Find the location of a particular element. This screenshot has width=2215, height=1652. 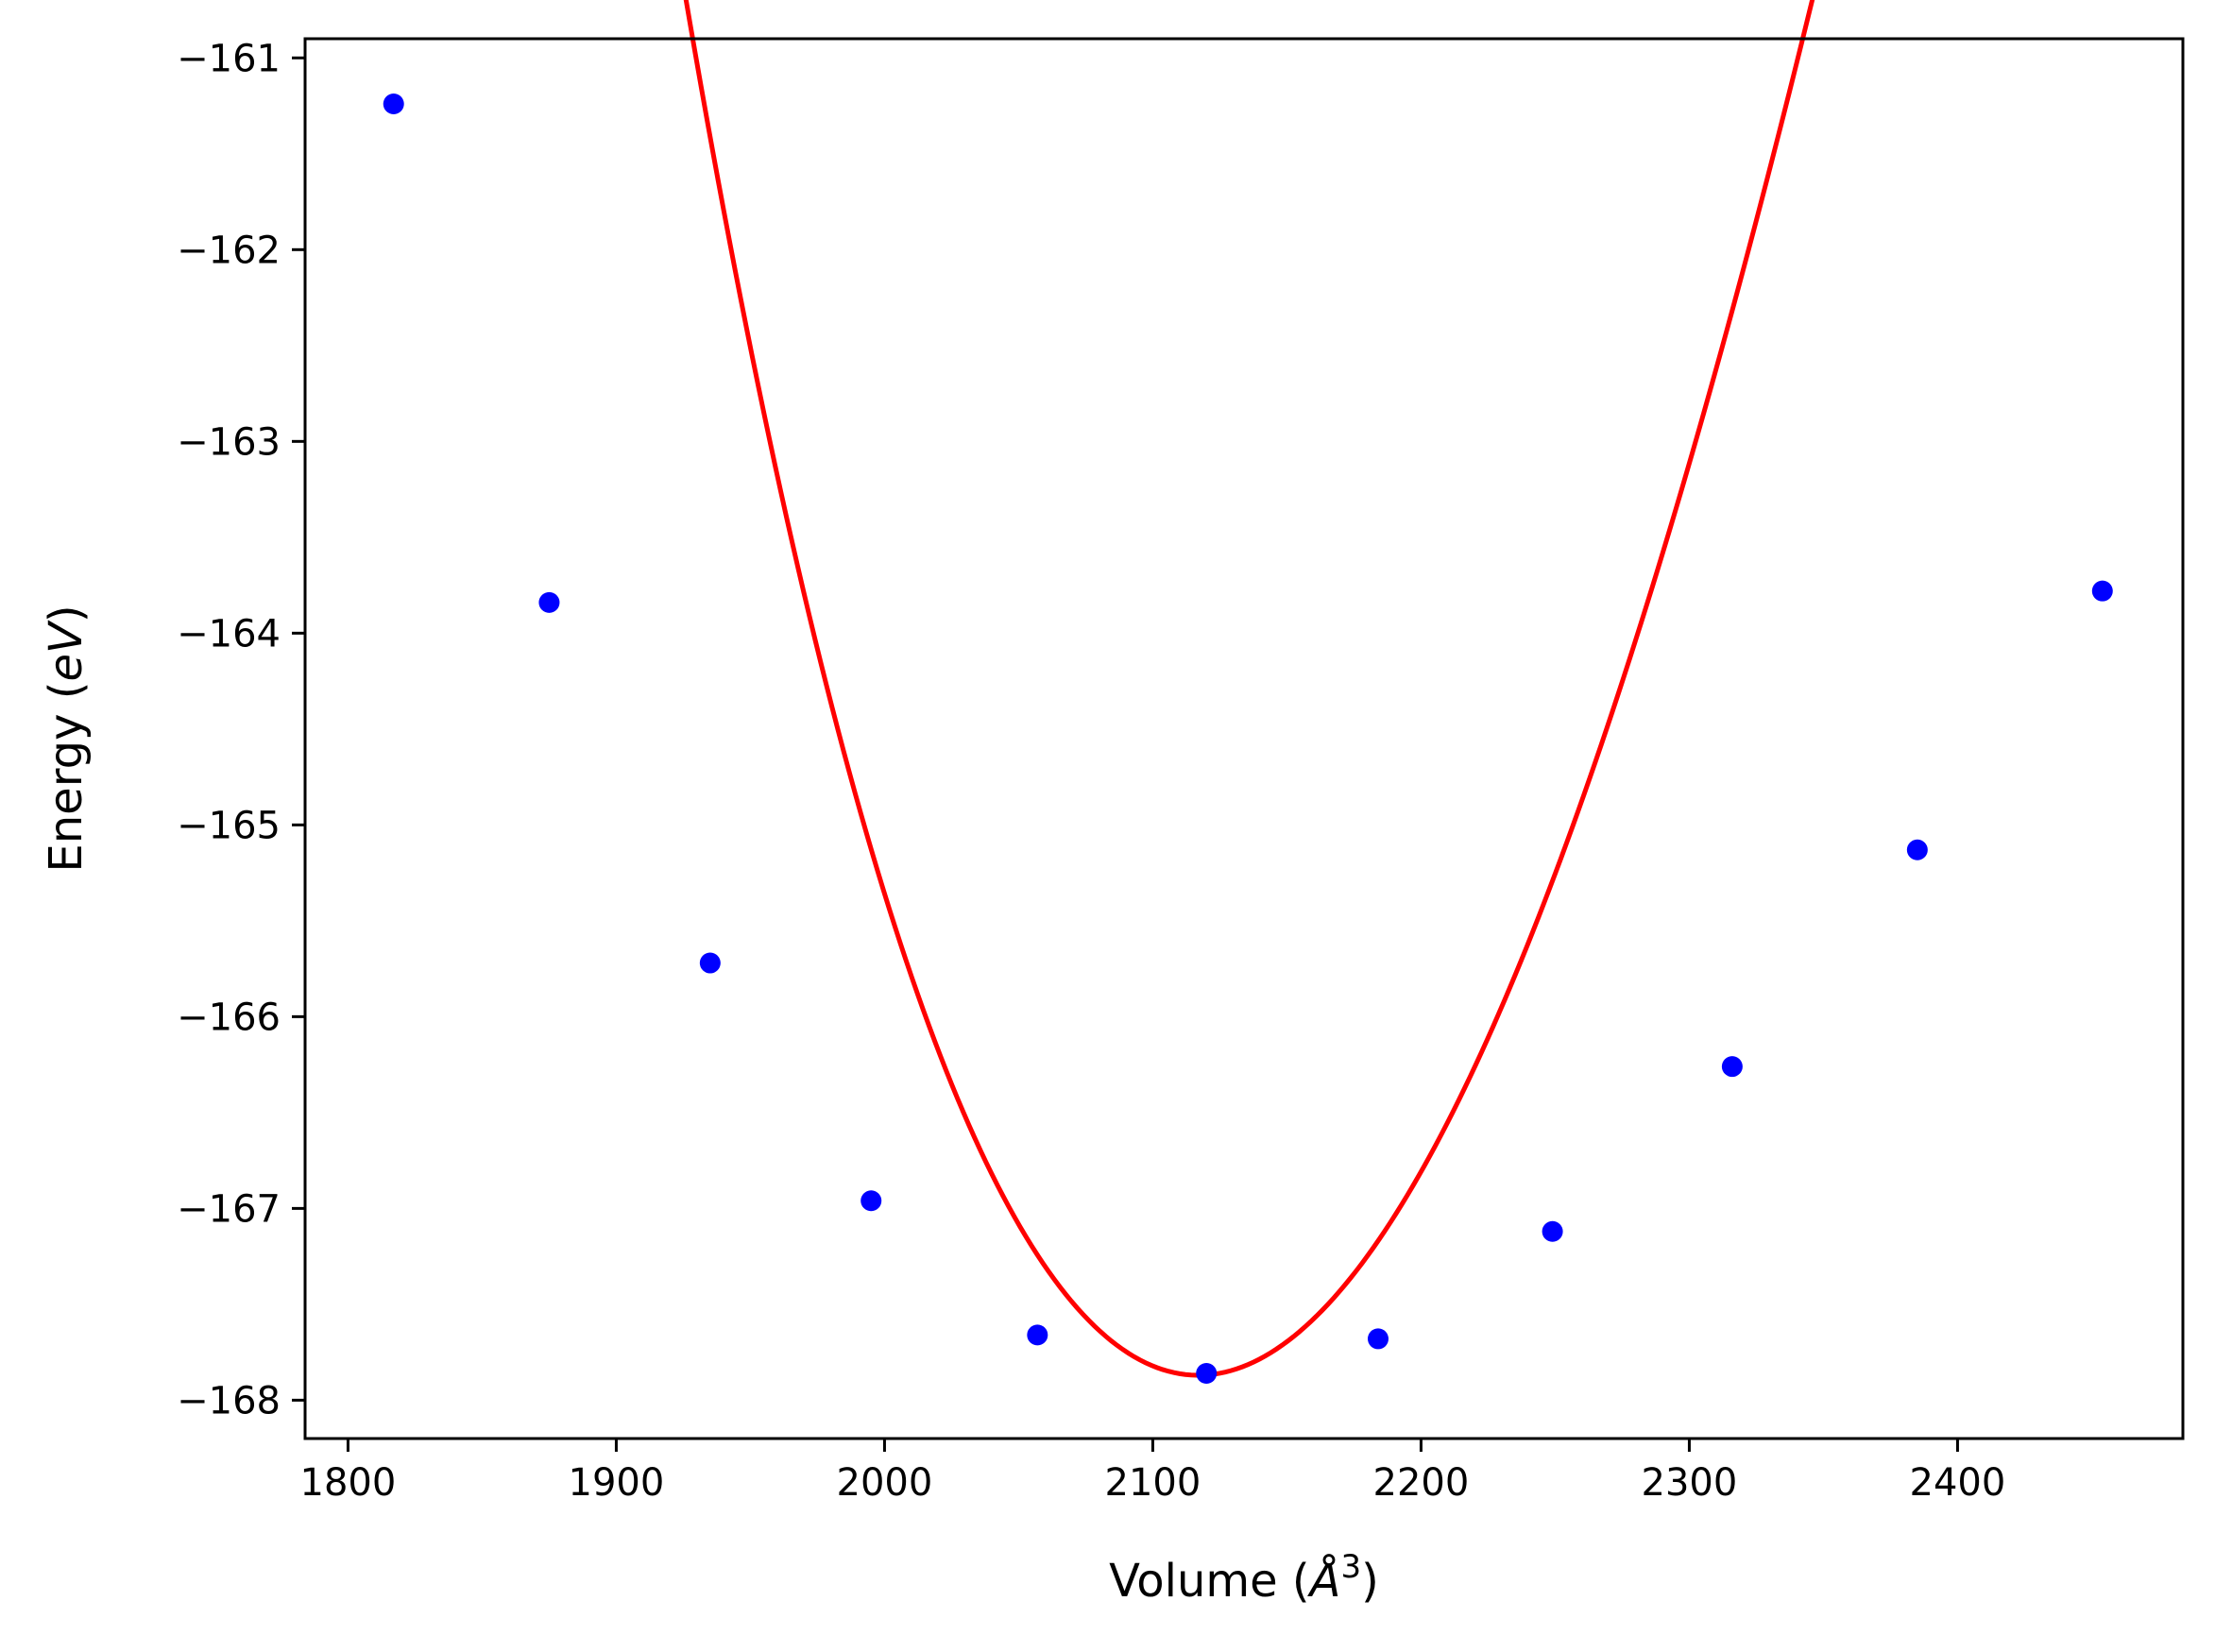

x-axis-title-prefix: Volume ( is located at coordinates (1210, 1581).